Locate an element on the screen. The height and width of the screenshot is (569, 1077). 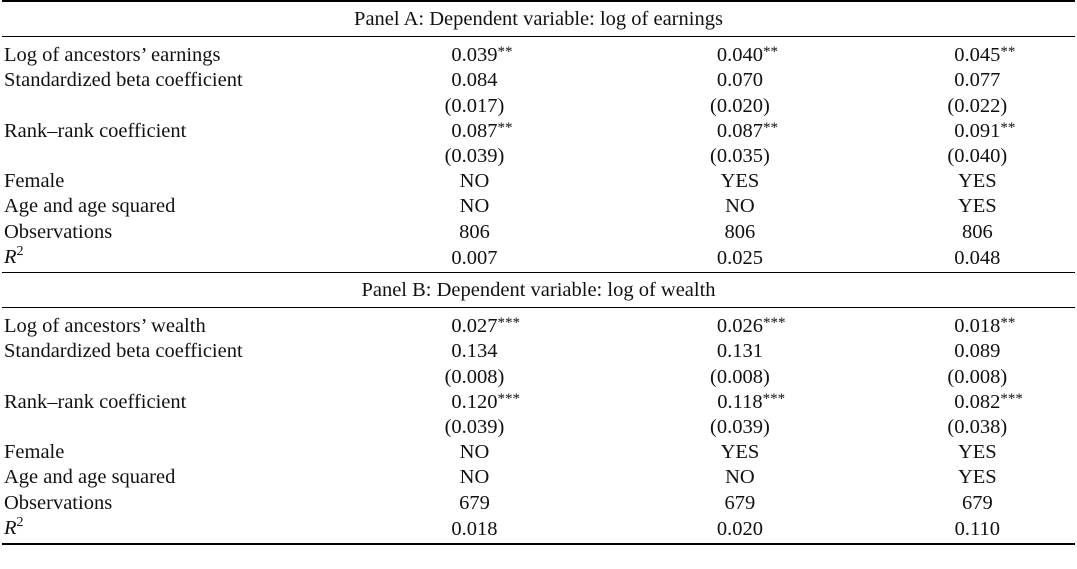
cell-col2: 0.118 *** is located at coordinates (739, 402).